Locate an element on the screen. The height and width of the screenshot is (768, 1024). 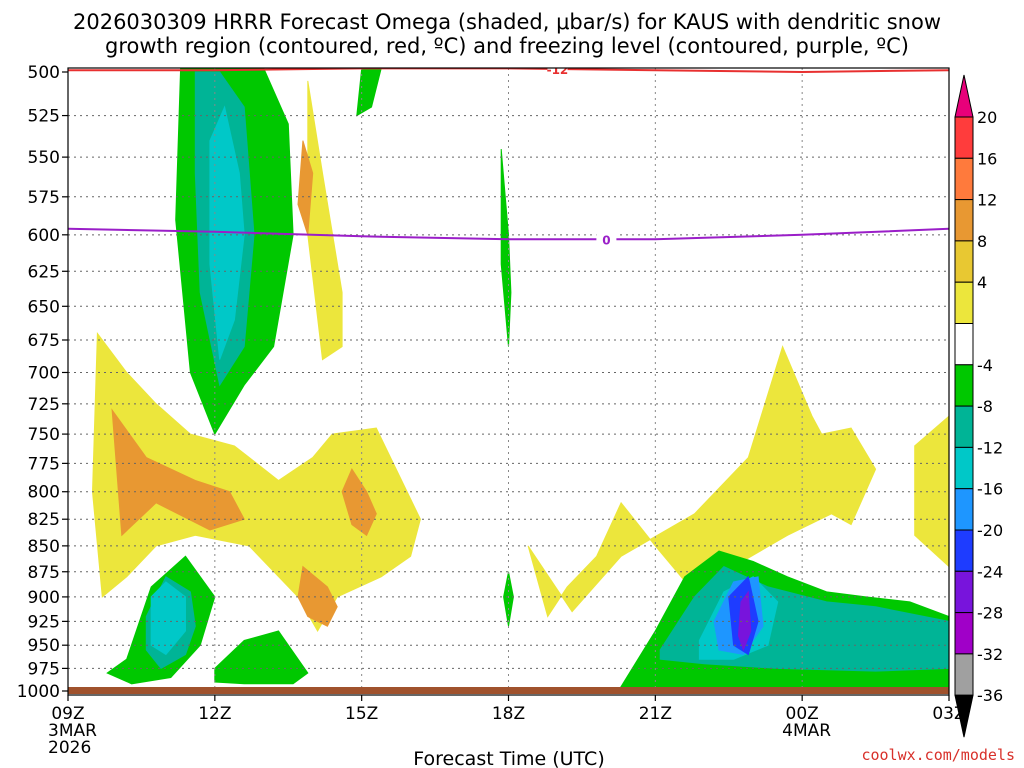
freezing-level-contour-label-bg is located at coordinates (606, 239).